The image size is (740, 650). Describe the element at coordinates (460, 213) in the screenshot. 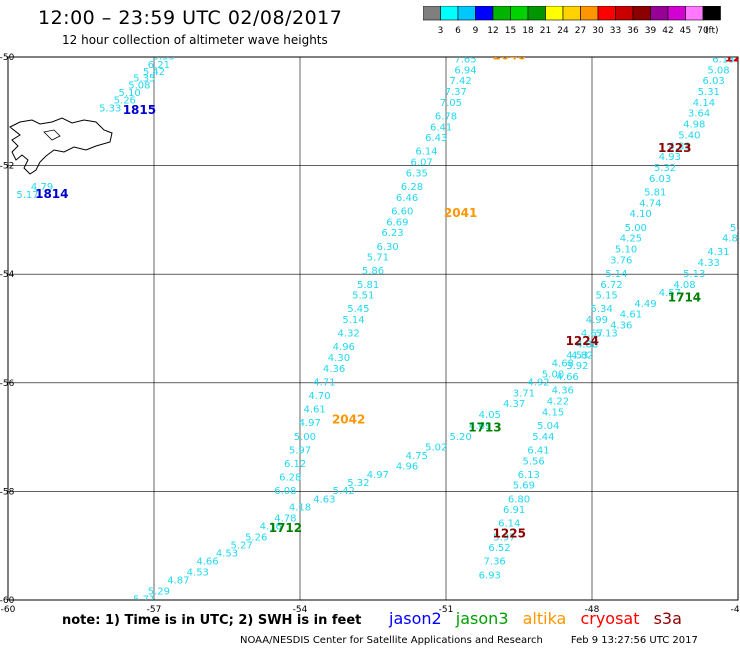

I see `pass-time-label: 2041` at that location.